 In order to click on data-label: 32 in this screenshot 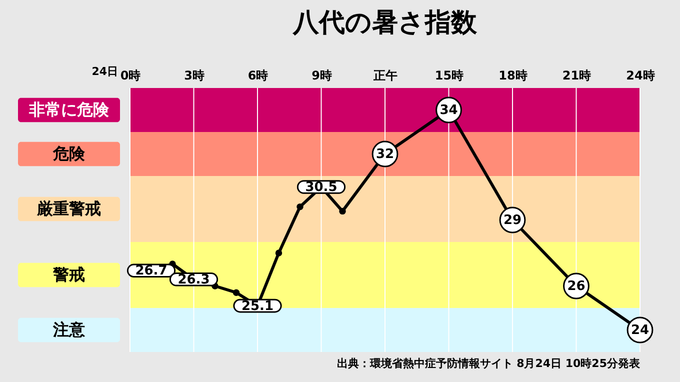, I will do `click(385, 154)`.